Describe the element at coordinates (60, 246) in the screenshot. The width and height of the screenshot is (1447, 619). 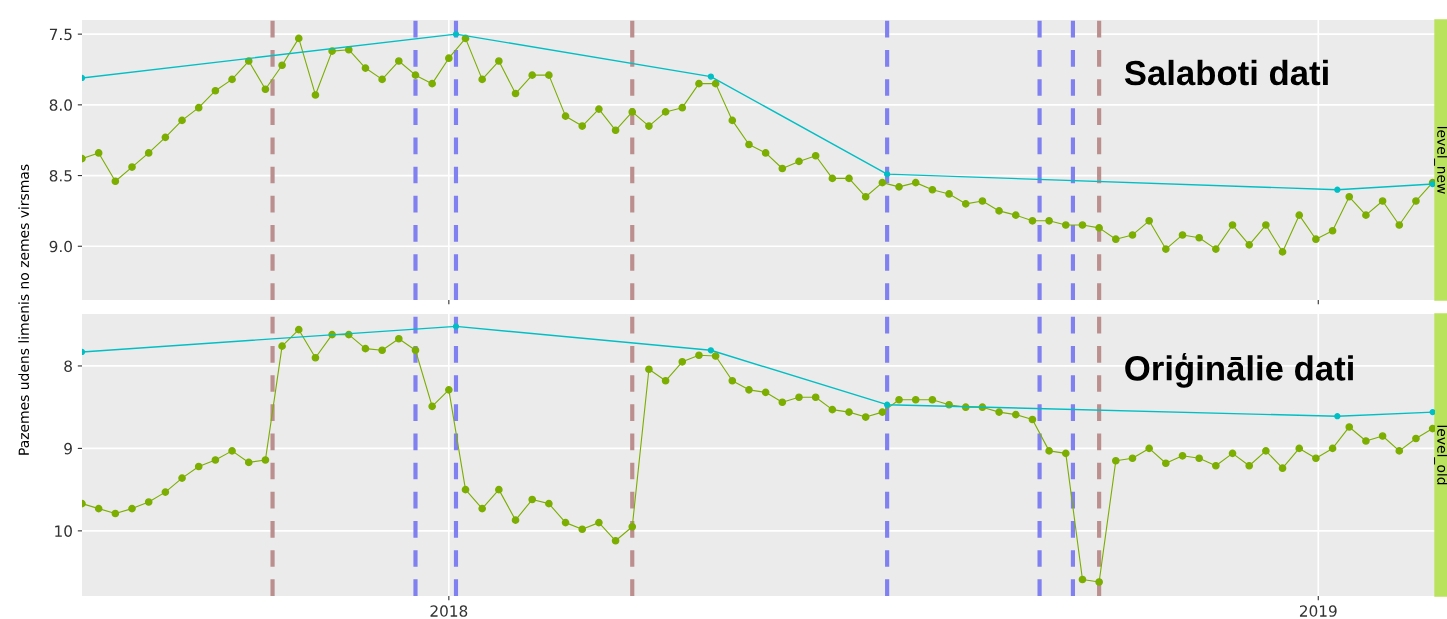
I see `y-tick-label: 9.0` at that location.